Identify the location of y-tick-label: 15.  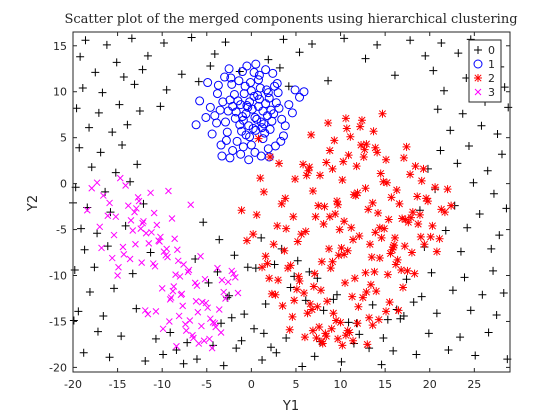
(60, 46).